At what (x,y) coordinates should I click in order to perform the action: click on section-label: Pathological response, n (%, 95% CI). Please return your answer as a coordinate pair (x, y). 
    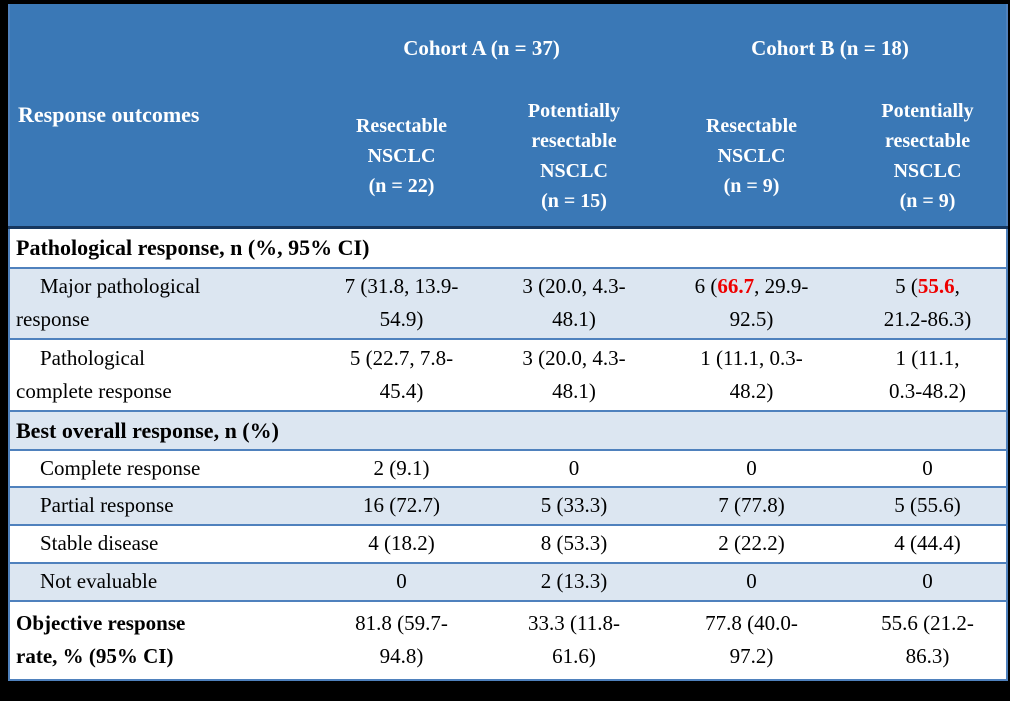
    Looking at the image, I should click on (508, 248).